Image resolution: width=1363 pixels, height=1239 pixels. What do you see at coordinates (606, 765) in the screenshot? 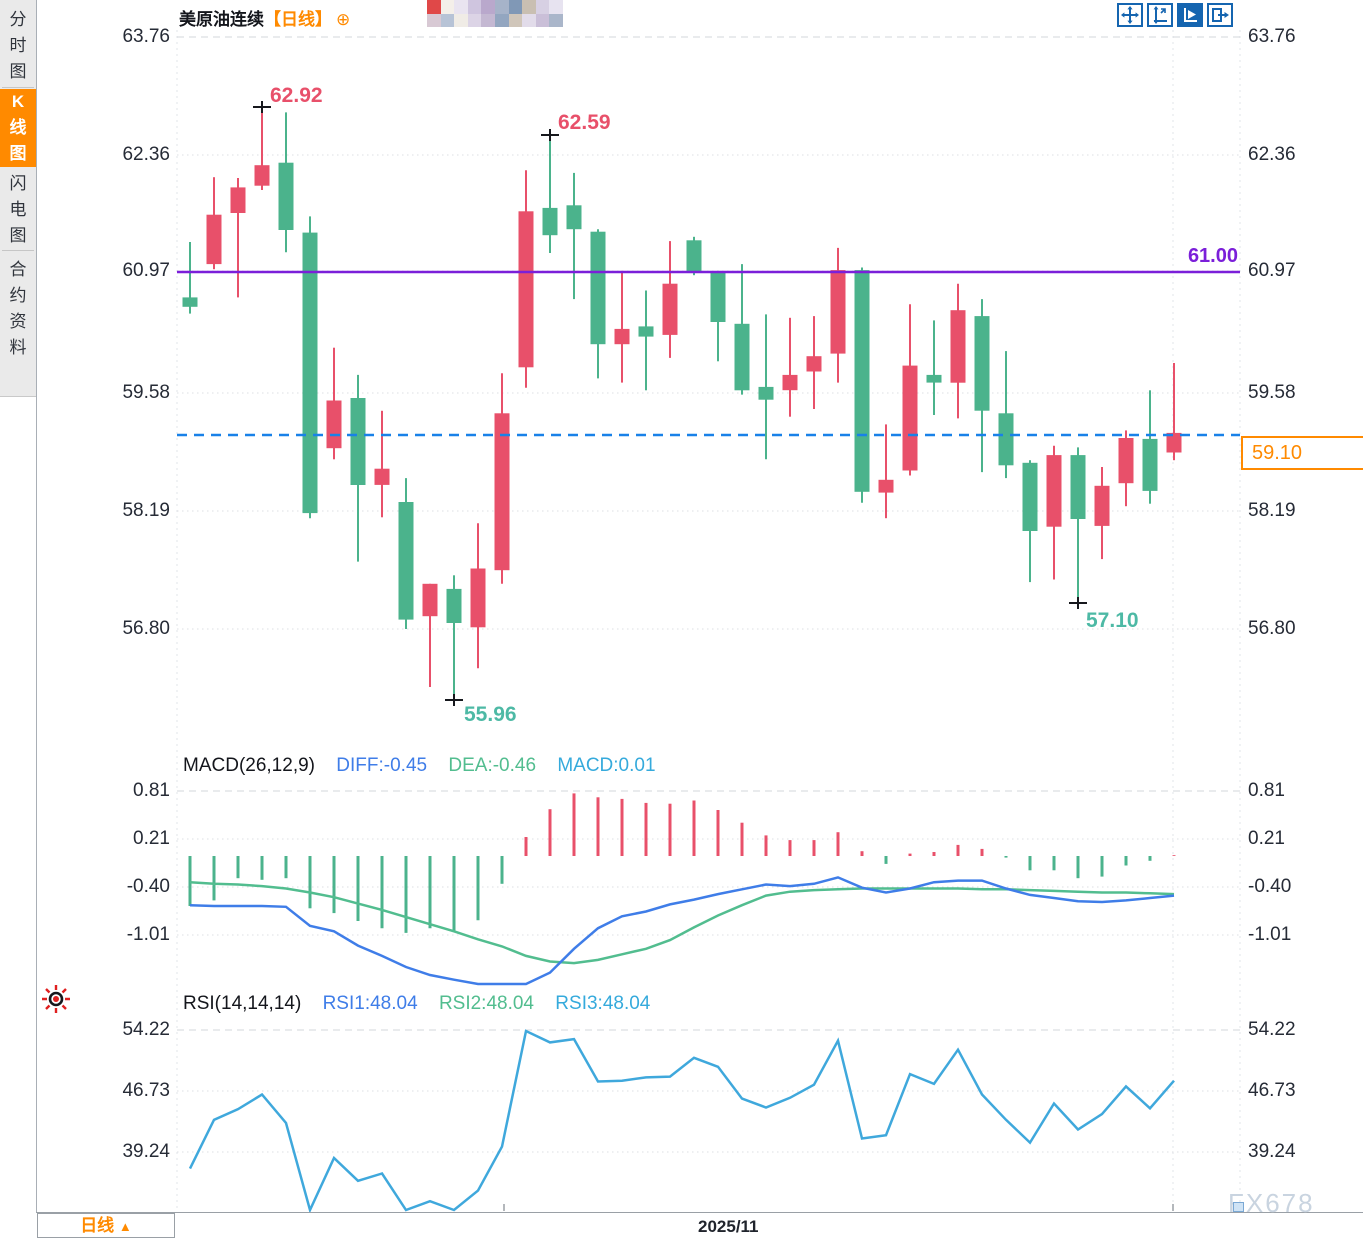
I see `macd-macd-value: MACD:0.01` at bounding box center [606, 765].